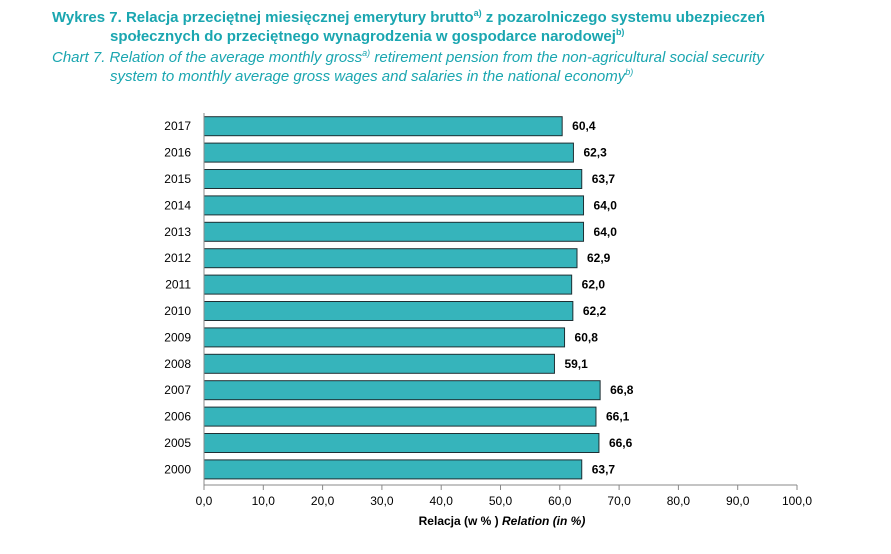  I want to click on x-tick-label: 100,0, so click(797, 501).